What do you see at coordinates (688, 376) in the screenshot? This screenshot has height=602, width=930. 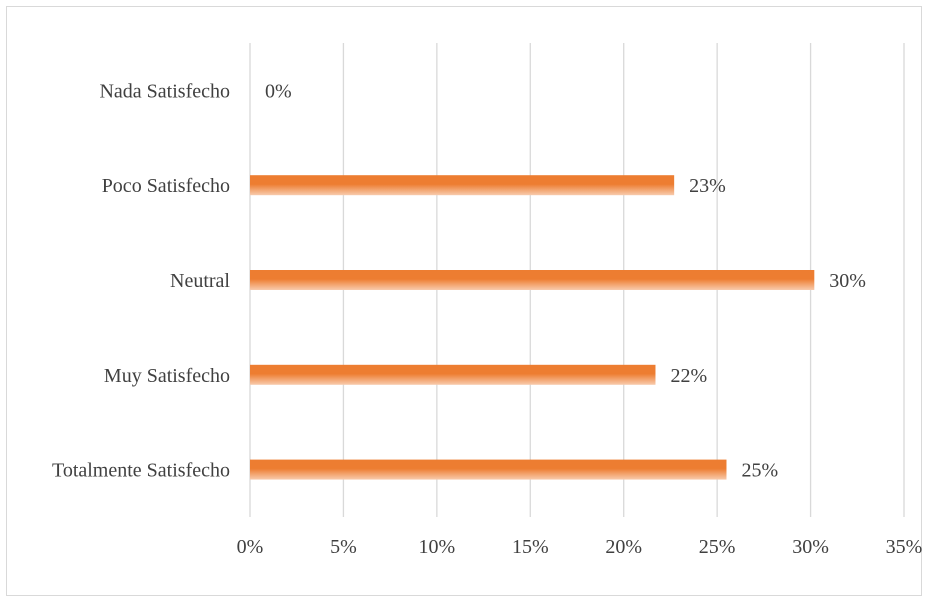 I see `data-label: 22%` at bounding box center [688, 376].